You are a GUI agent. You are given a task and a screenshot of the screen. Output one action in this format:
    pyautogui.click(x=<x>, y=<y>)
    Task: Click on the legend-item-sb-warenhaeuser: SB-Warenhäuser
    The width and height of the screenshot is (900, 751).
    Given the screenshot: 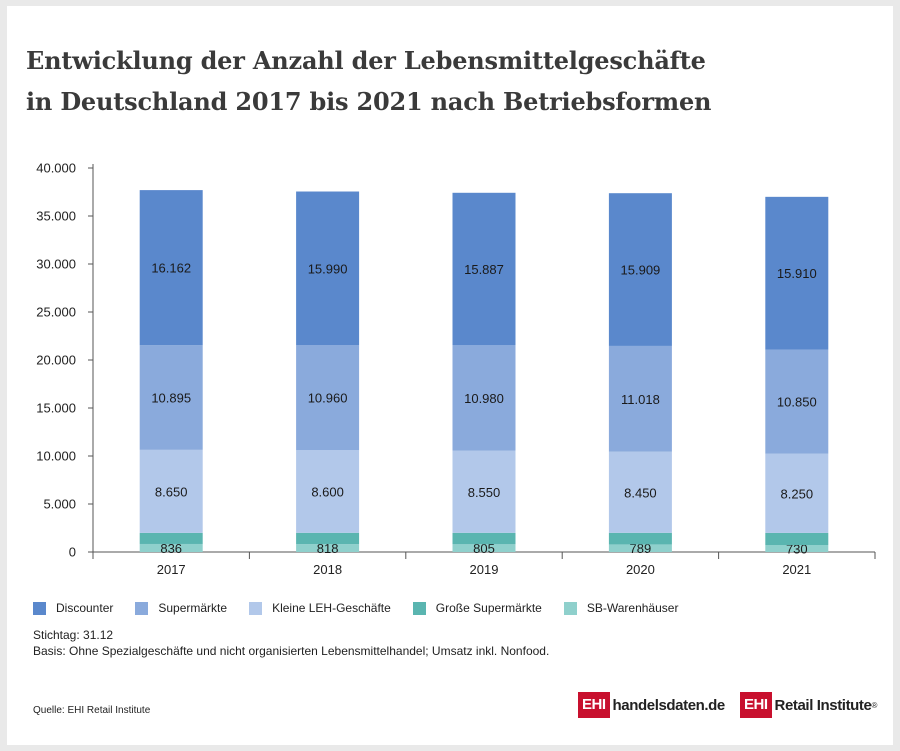 What is the action you would take?
    pyautogui.click(x=621, y=608)
    